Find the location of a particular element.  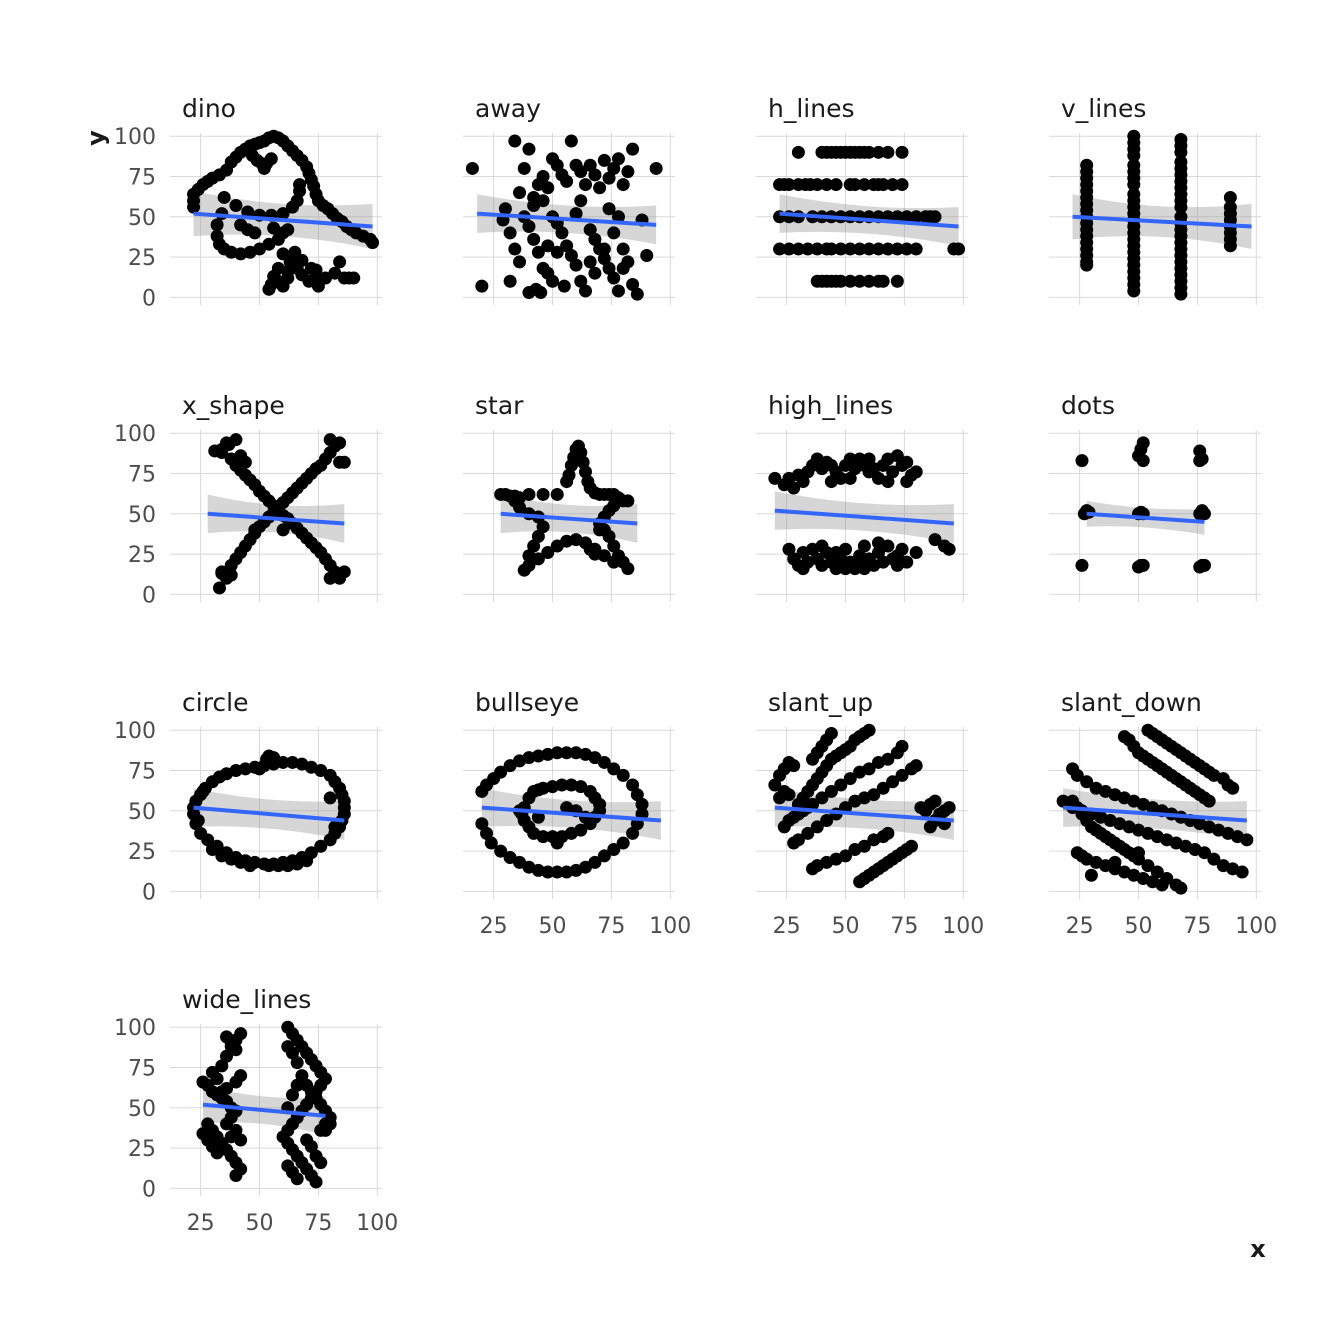

facet-title: h_lines is located at coordinates (811, 108).